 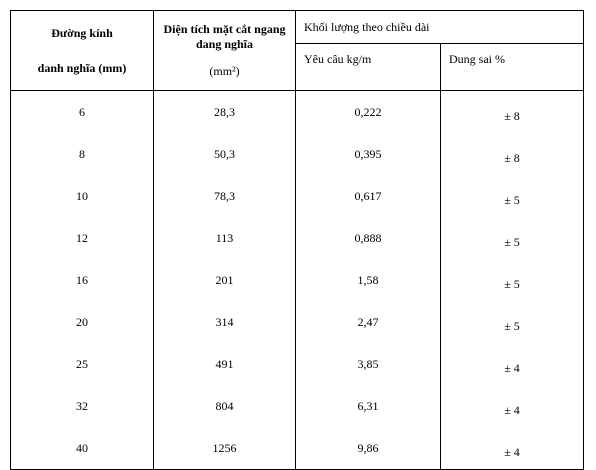 What do you see at coordinates (224, 406) in the screenshot?
I see `table-cell: 804` at bounding box center [224, 406].